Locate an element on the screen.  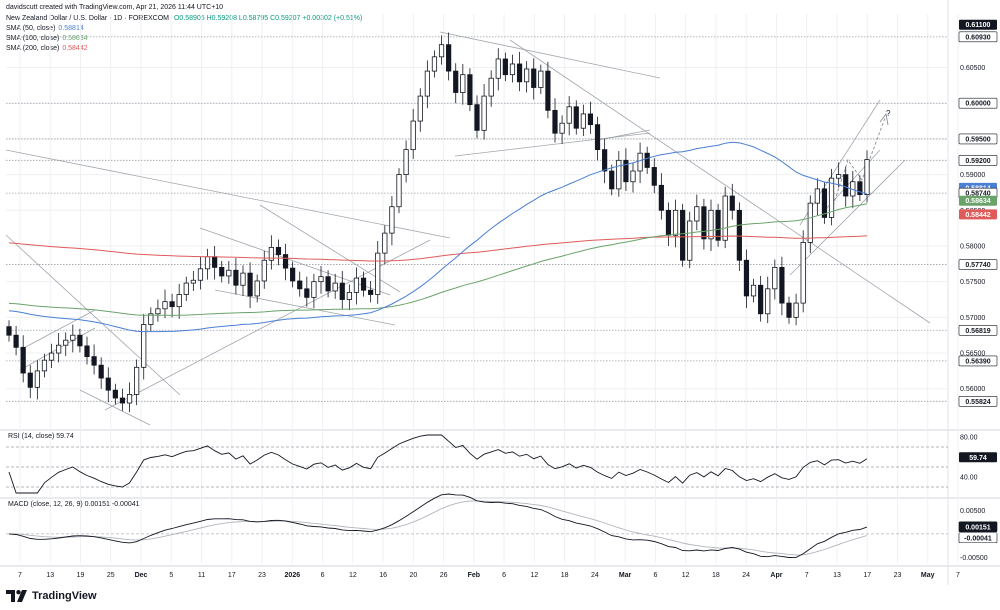
sma50-legend: SMA (50, close) 0.58814 is located at coordinates (45, 28).